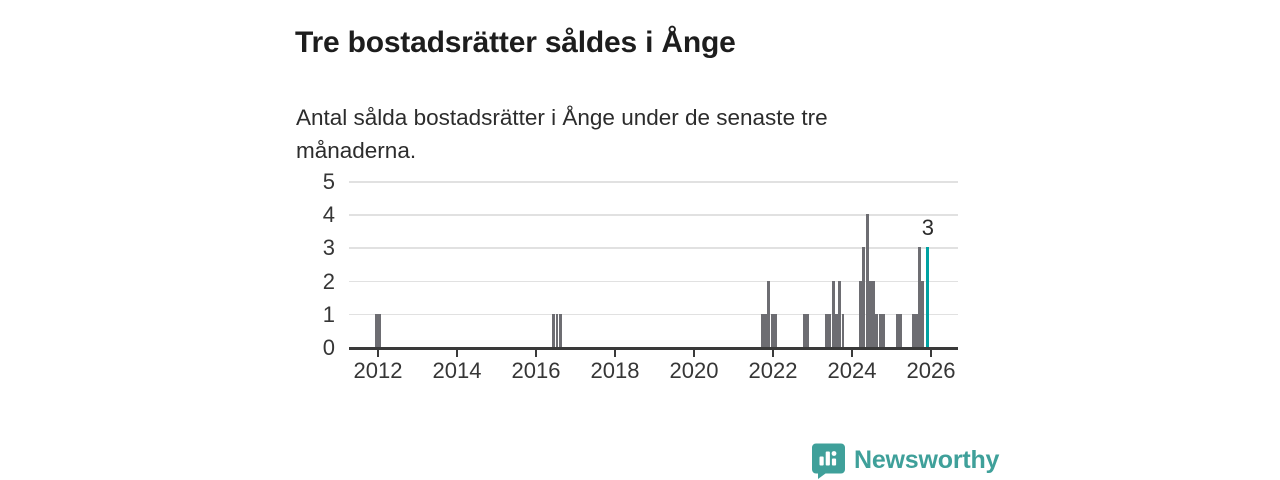 The image size is (1280, 480). Describe the element at coordinates (773, 370) in the screenshot. I see `x-axis-tick-label: 2022` at that location.